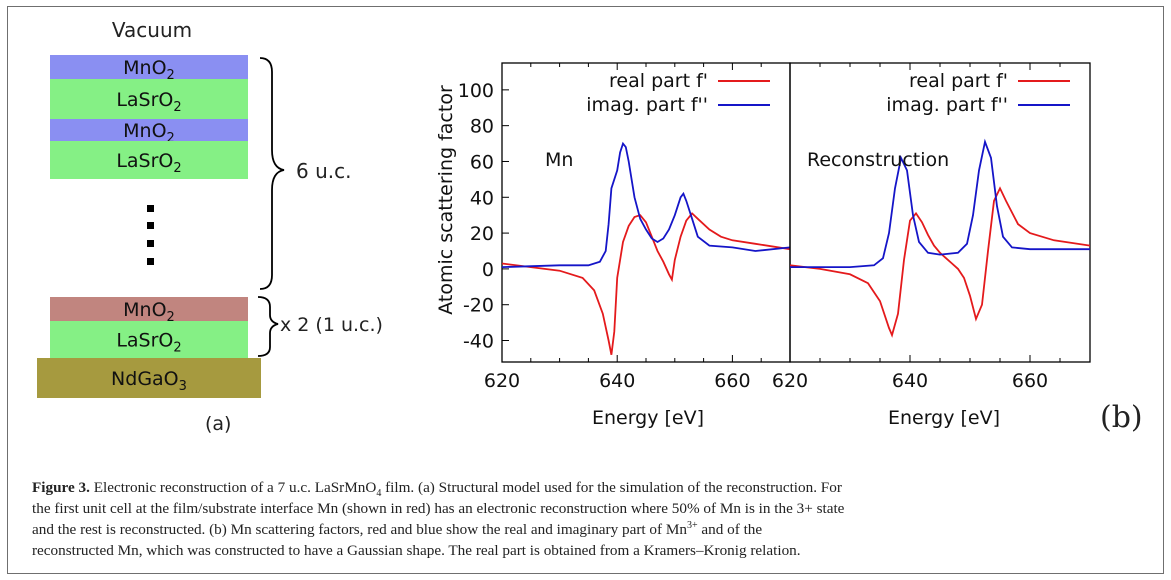 This screenshot has height=580, width=1171. Describe the element at coordinates (482, 198) in the screenshot. I see `y-tick-label: 40` at that location.